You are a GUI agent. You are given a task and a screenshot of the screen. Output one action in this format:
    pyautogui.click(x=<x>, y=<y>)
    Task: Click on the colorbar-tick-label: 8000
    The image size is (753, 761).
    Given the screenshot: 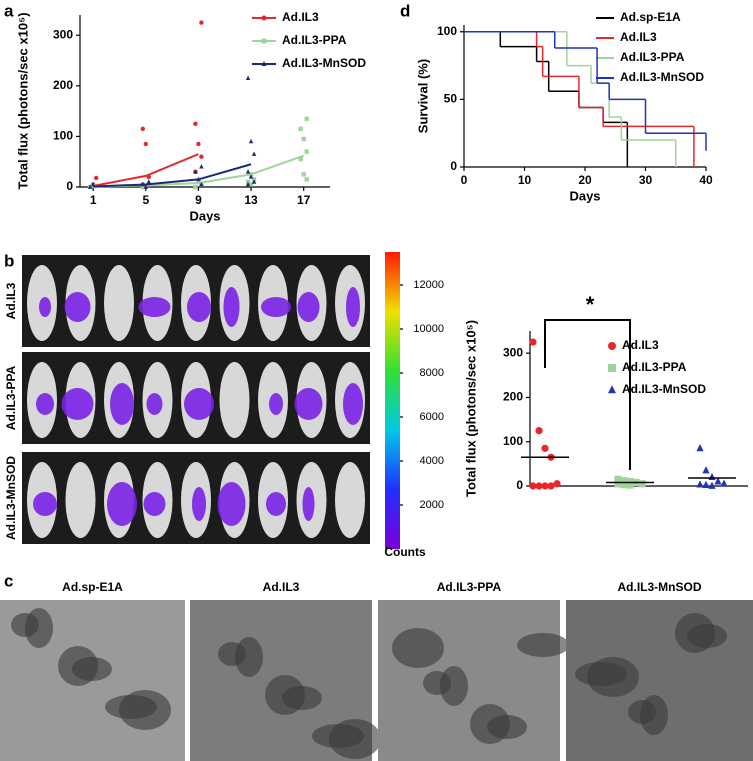 What is the action you would take?
    pyautogui.click(x=432, y=373)
    